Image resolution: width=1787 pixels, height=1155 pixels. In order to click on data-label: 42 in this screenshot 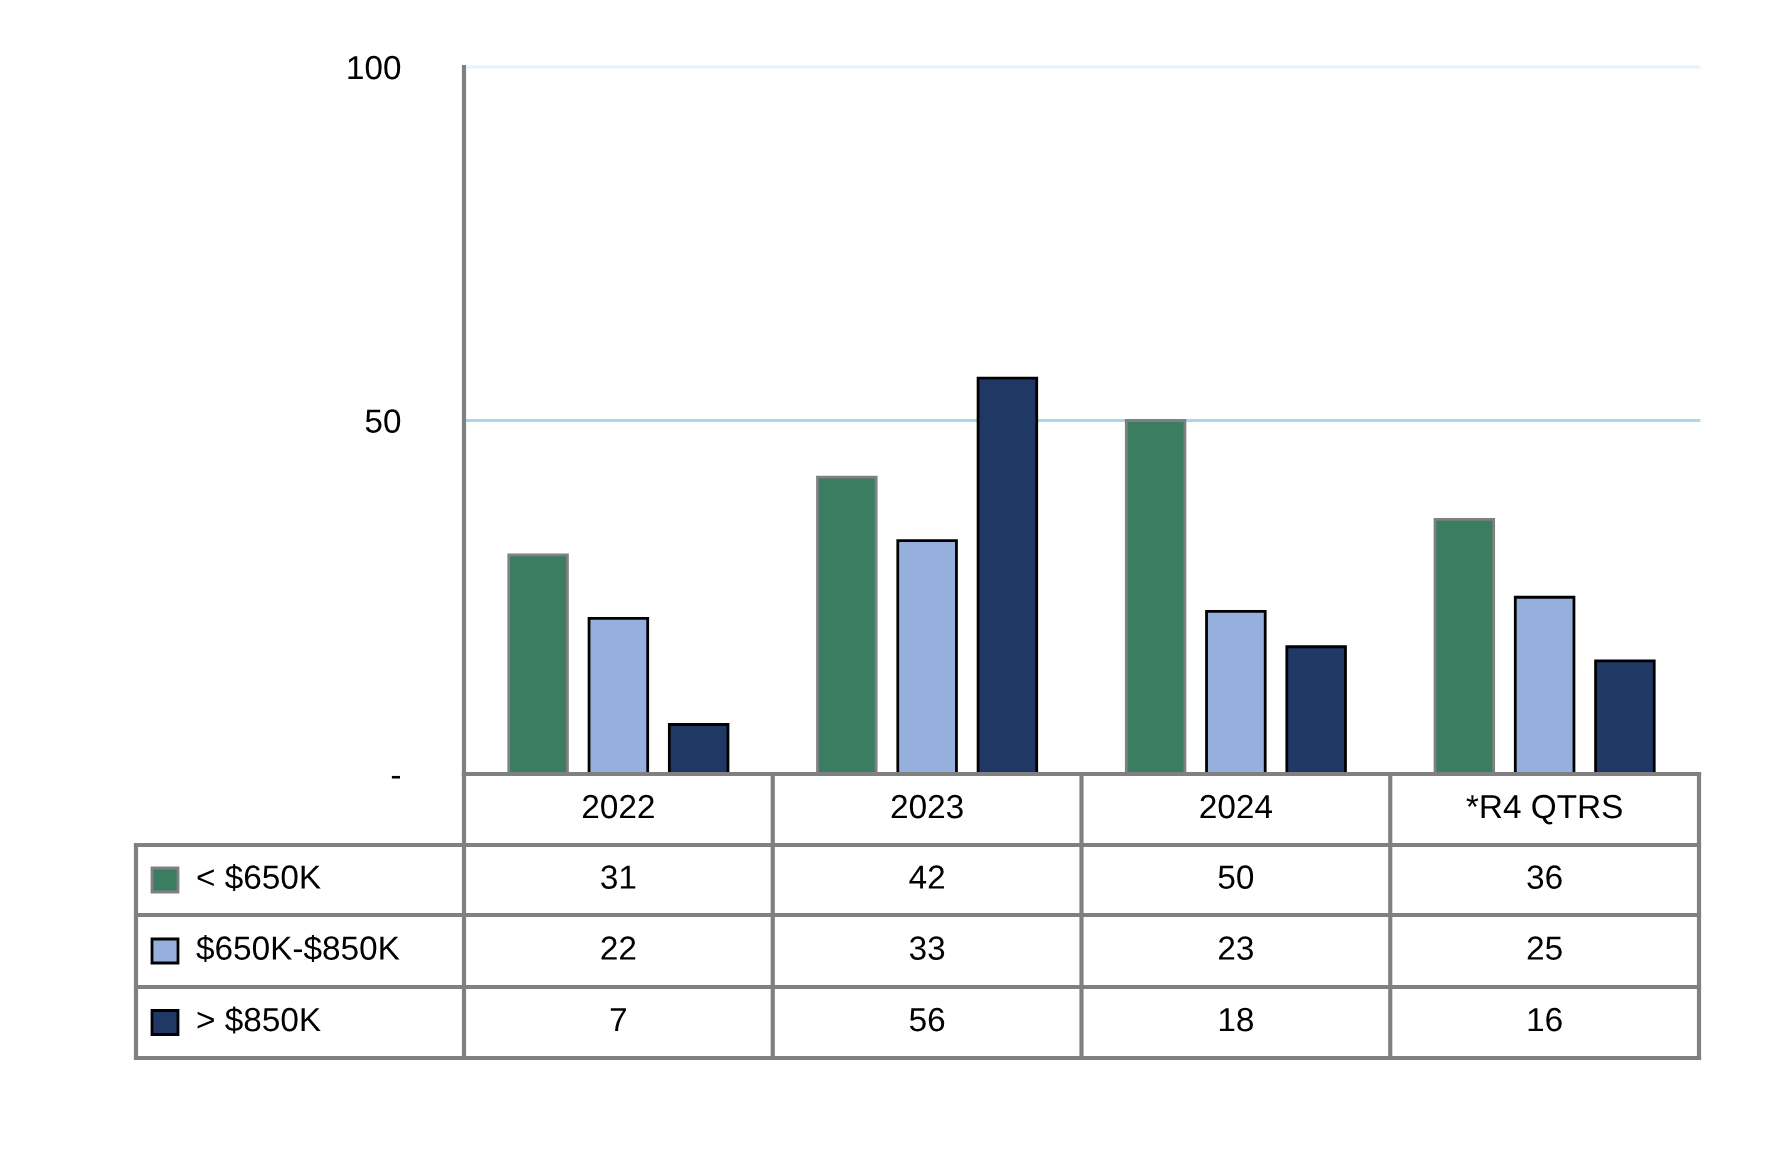, I will do `click(926, 877)`.